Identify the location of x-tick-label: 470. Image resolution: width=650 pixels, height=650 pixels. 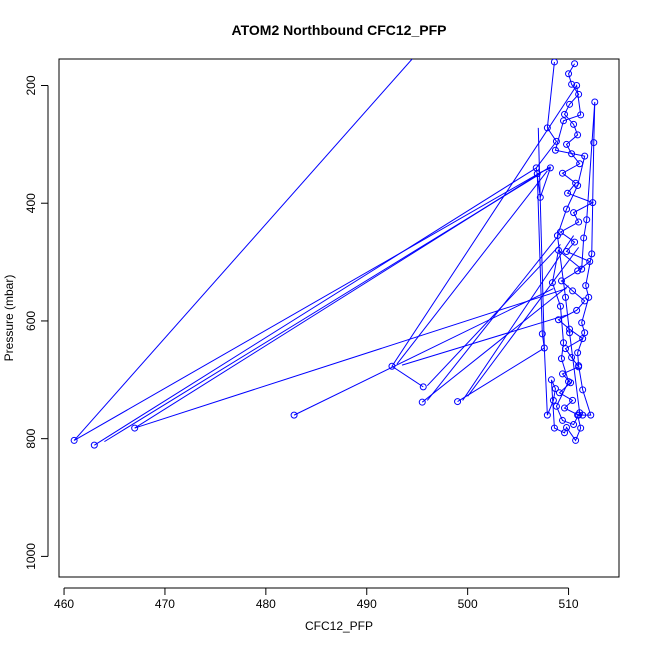
(165, 604).